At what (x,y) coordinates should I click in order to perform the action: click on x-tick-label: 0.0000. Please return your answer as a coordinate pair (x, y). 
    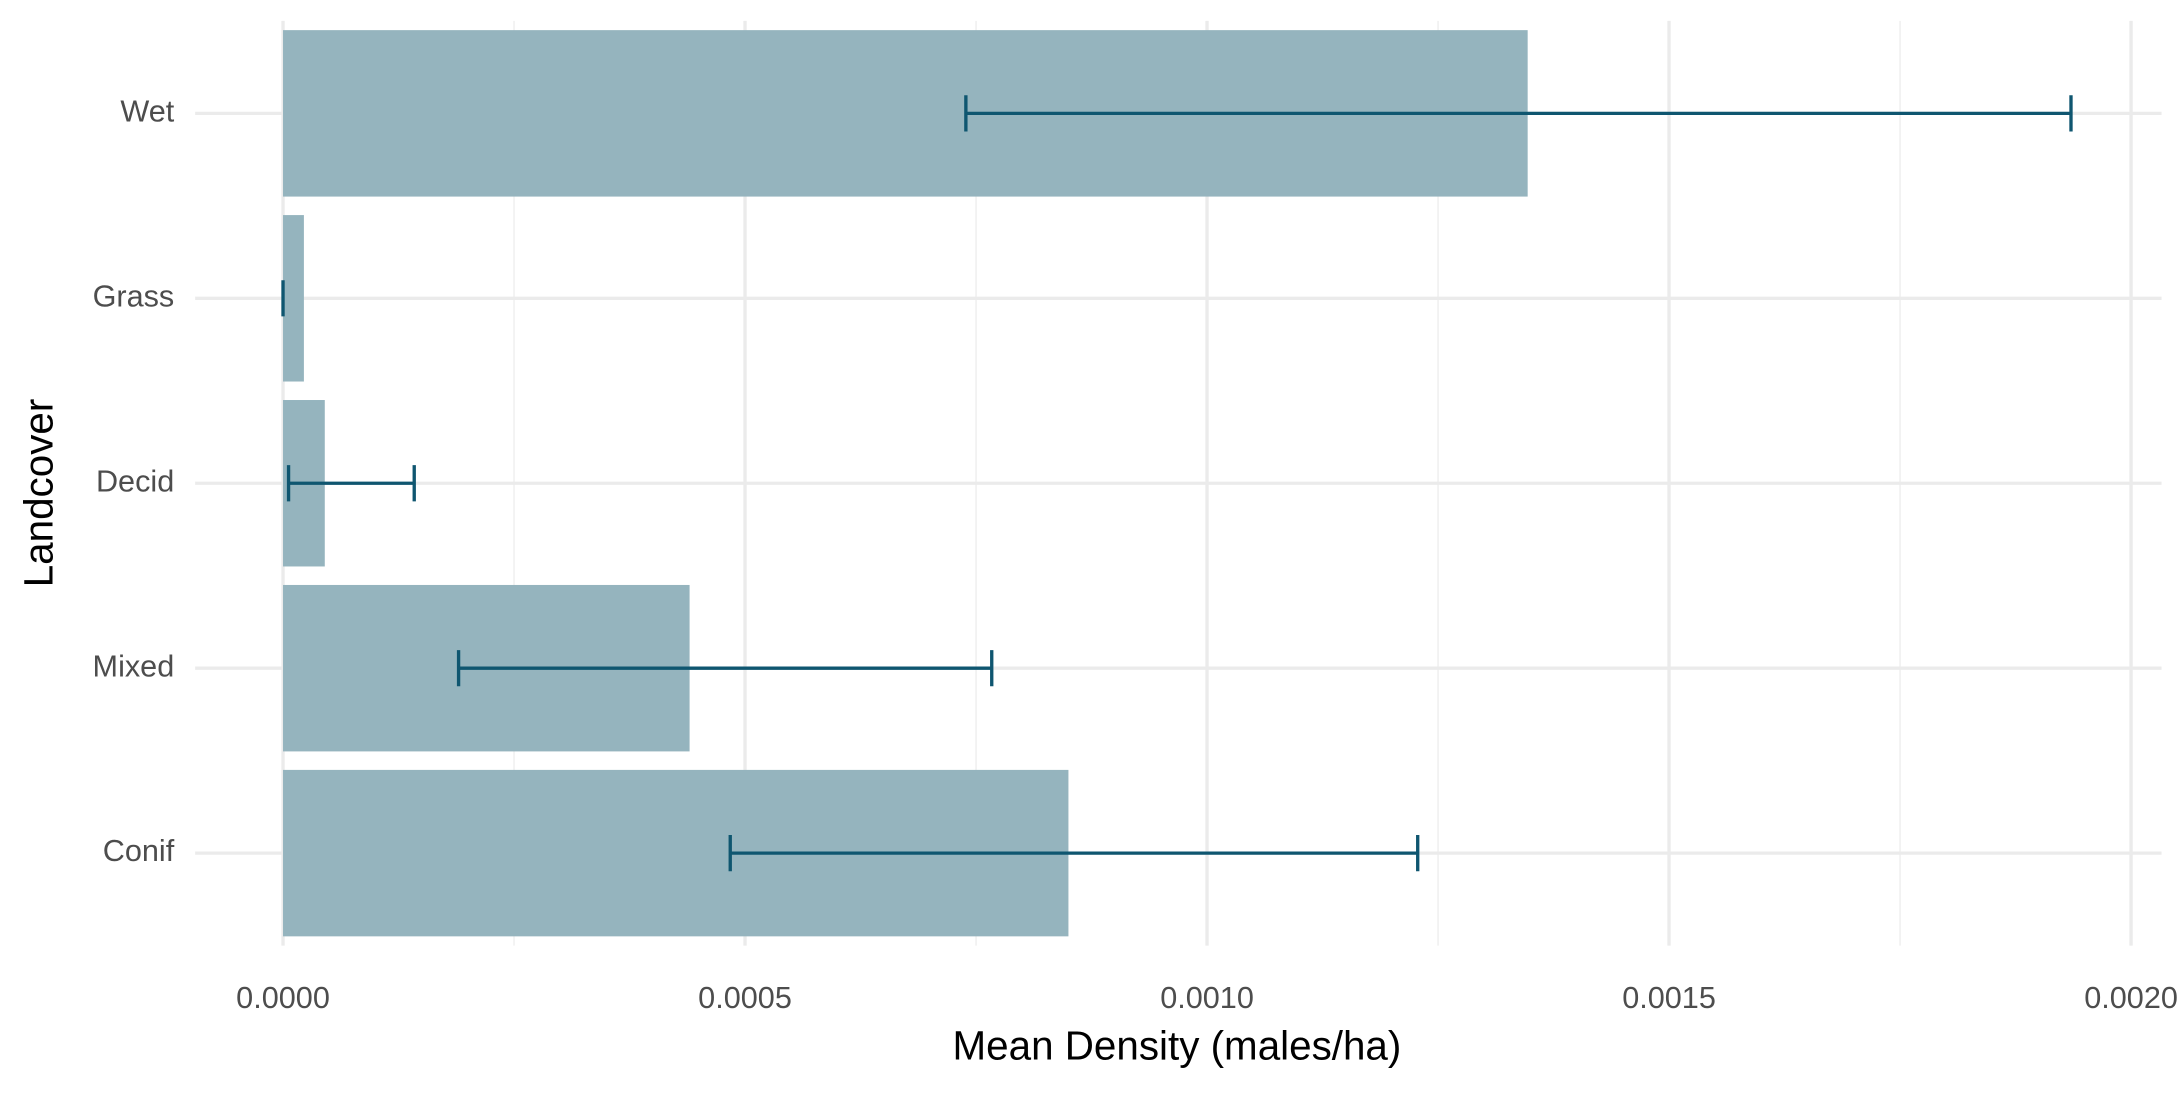
    Looking at the image, I should click on (283, 998).